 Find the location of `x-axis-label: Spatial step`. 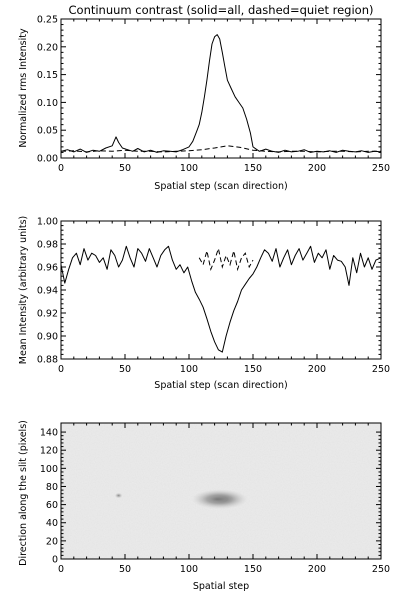

x-axis-label: Spatial step is located at coordinates (221, 586).